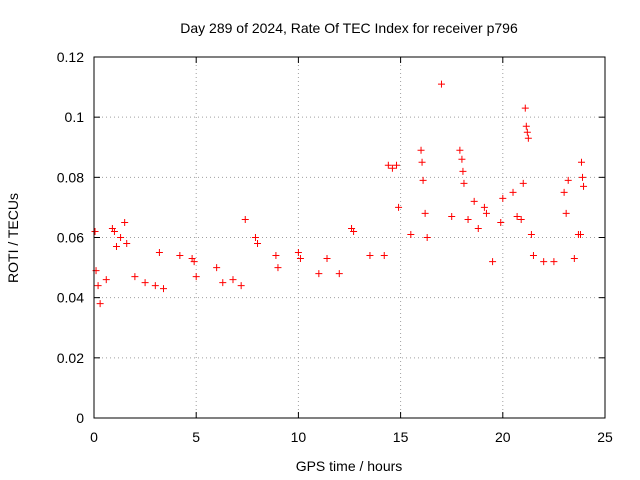  What do you see at coordinates (70, 238) in the screenshot?
I see `y-tick-label: 0.06` at bounding box center [70, 238].